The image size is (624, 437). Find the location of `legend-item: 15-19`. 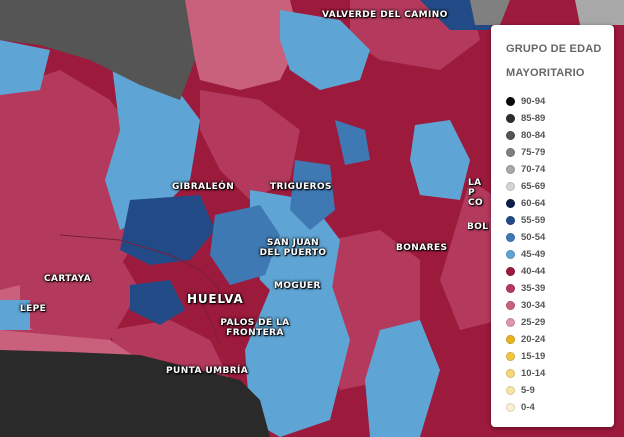

legend-item: 15-19 is located at coordinates (555, 356).